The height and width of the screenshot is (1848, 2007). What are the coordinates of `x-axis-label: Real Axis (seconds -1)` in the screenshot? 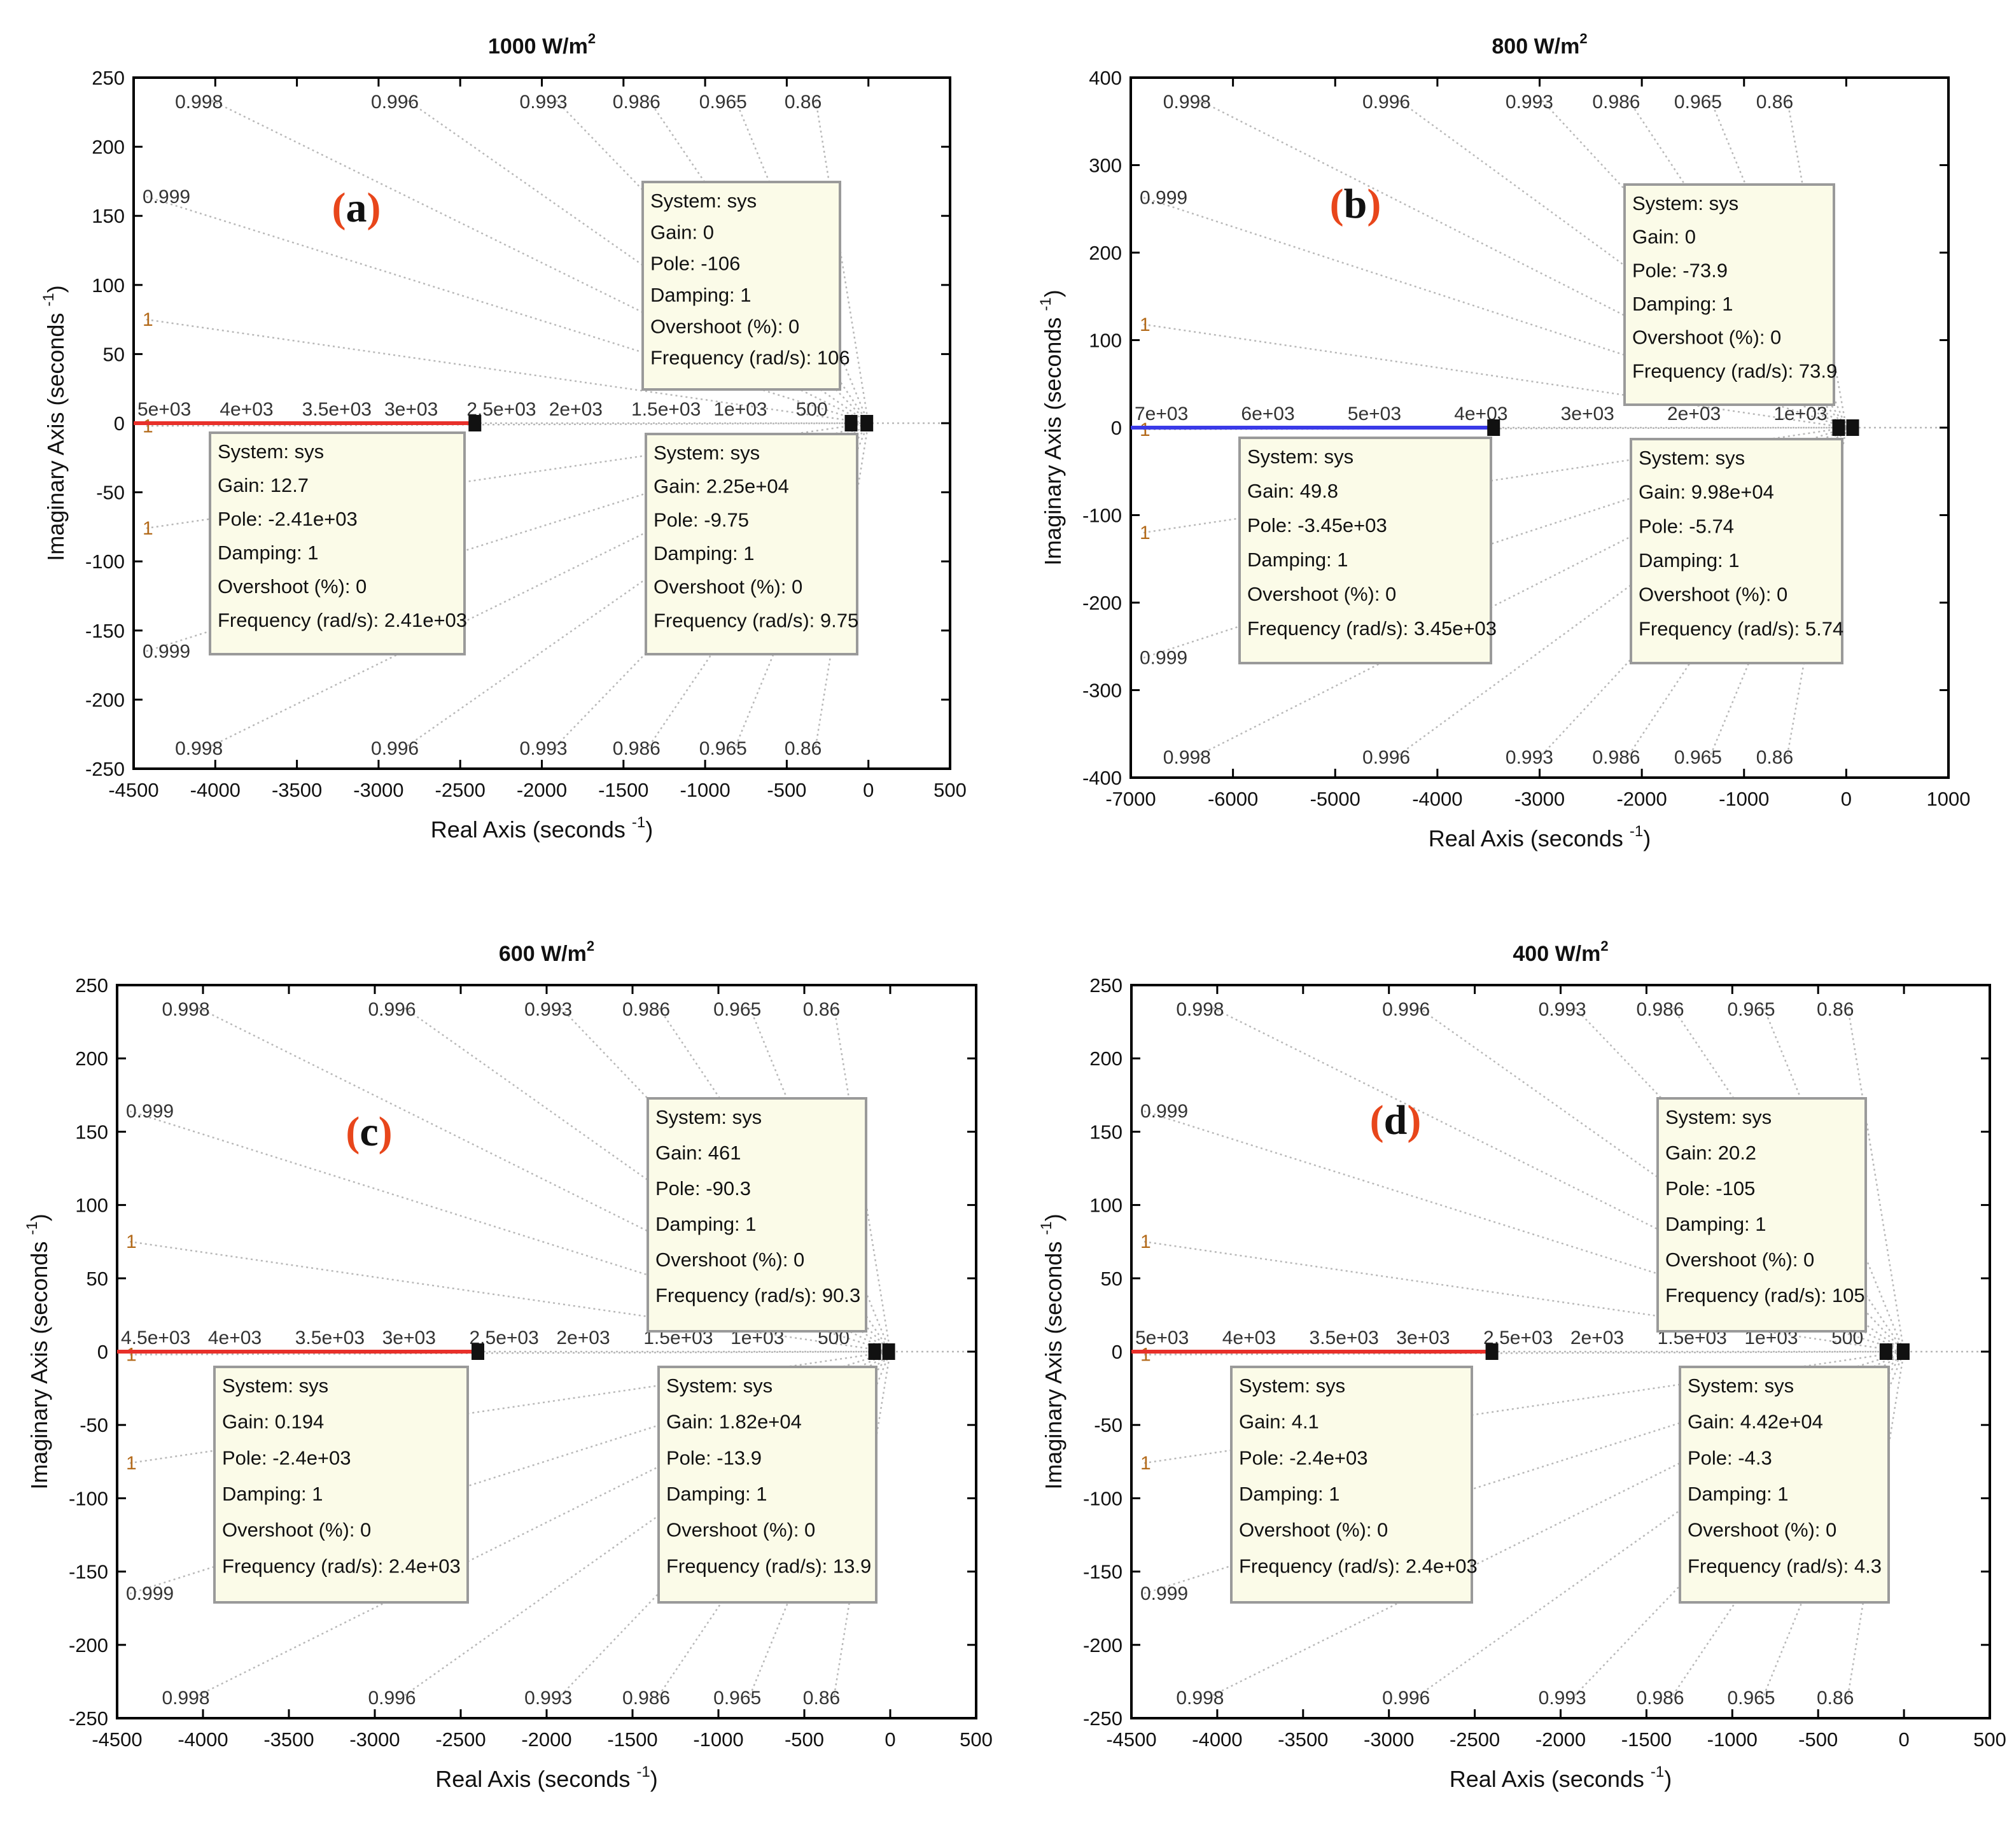 It's located at (1561, 1777).